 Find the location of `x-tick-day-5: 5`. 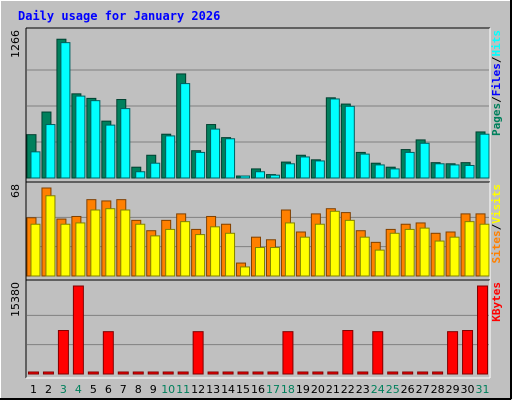

x-tick-day-5: 5 is located at coordinates (93, 389).